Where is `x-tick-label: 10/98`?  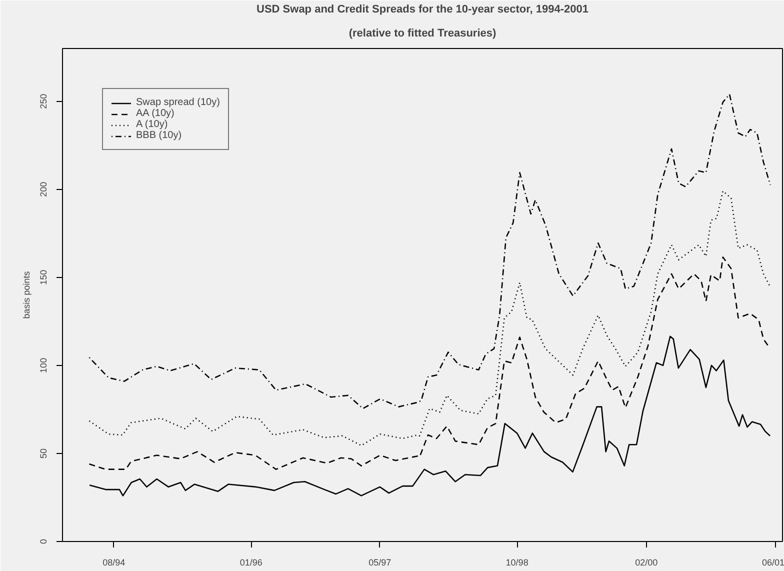
x-tick-label: 10/98 is located at coordinates (517, 563).